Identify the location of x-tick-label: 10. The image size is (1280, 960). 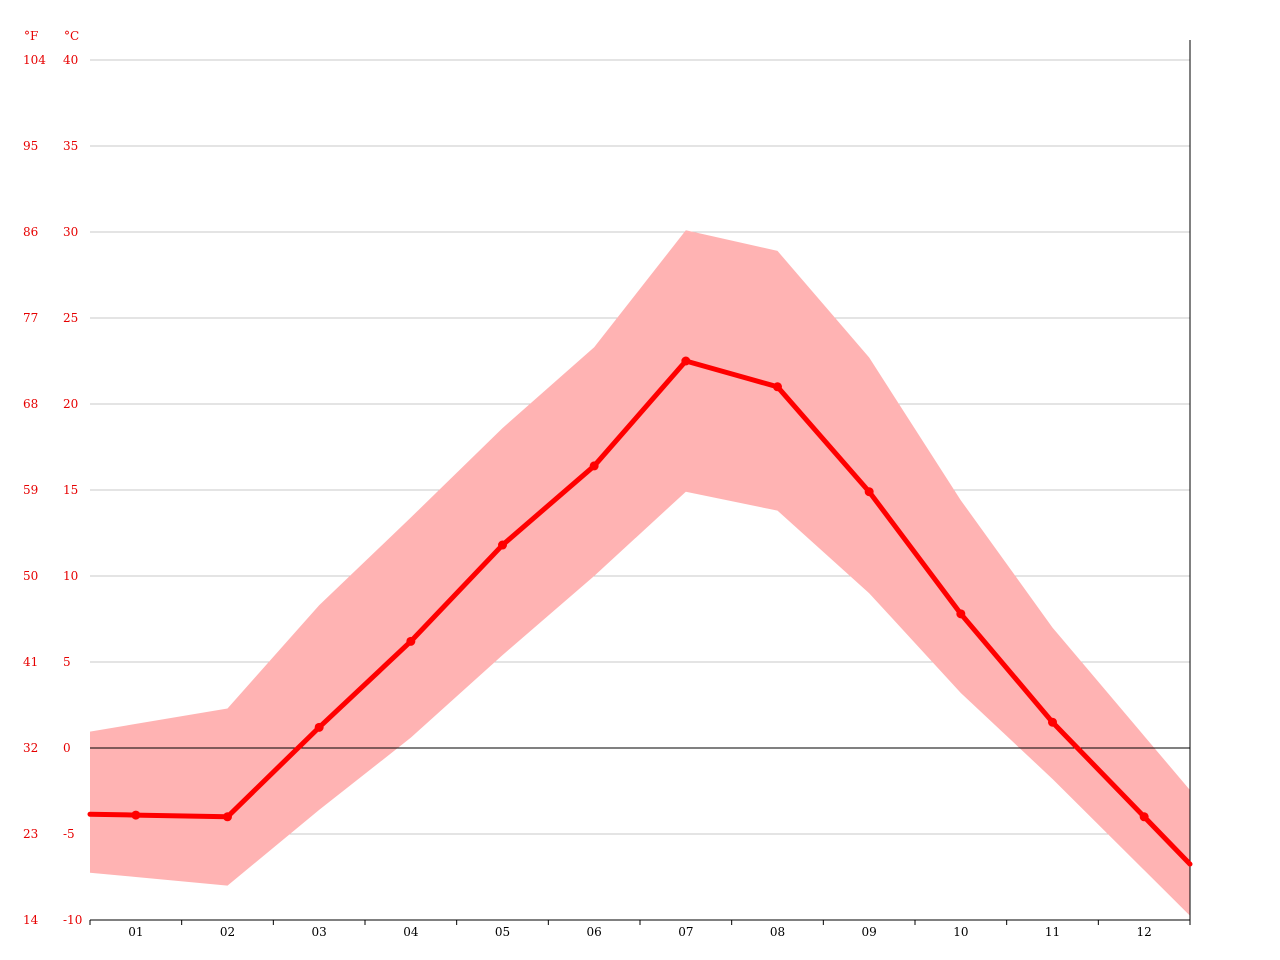
(960, 932).